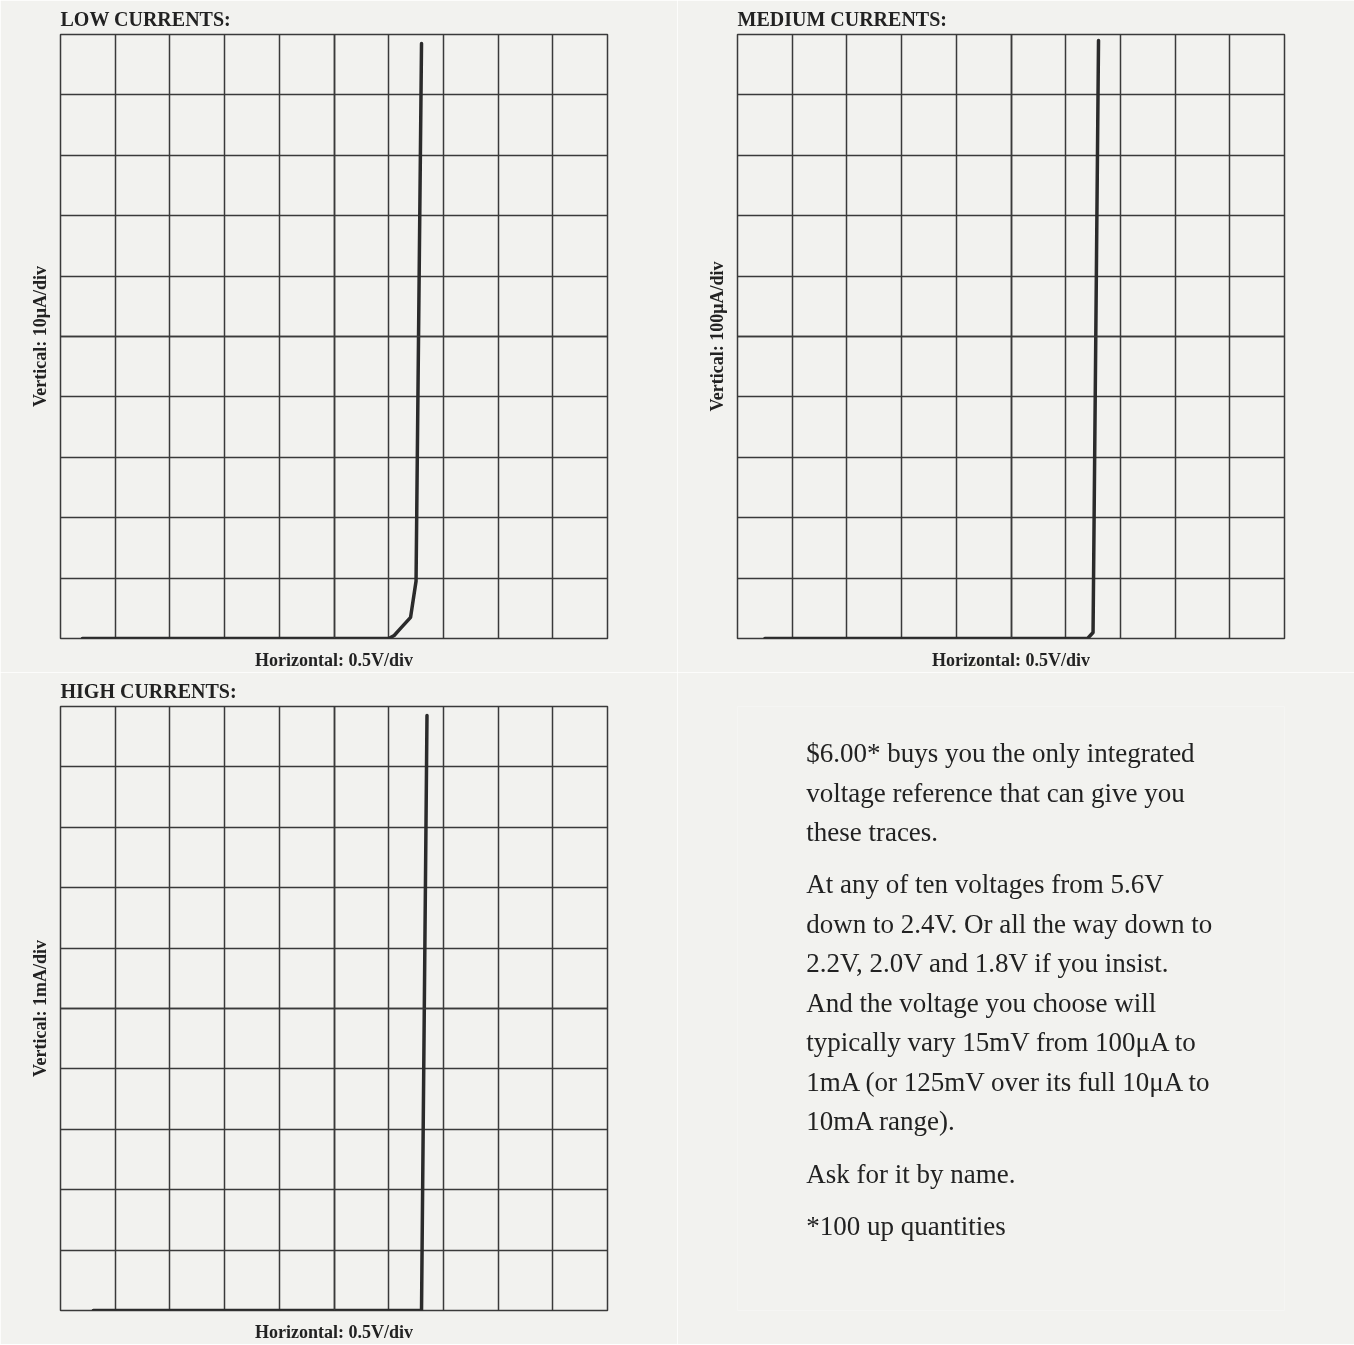 This screenshot has height=1345, width=1354. Describe the element at coordinates (716, 336) in the screenshot. I see `y-axis-title: Vertical: 100μA/div` at that location.